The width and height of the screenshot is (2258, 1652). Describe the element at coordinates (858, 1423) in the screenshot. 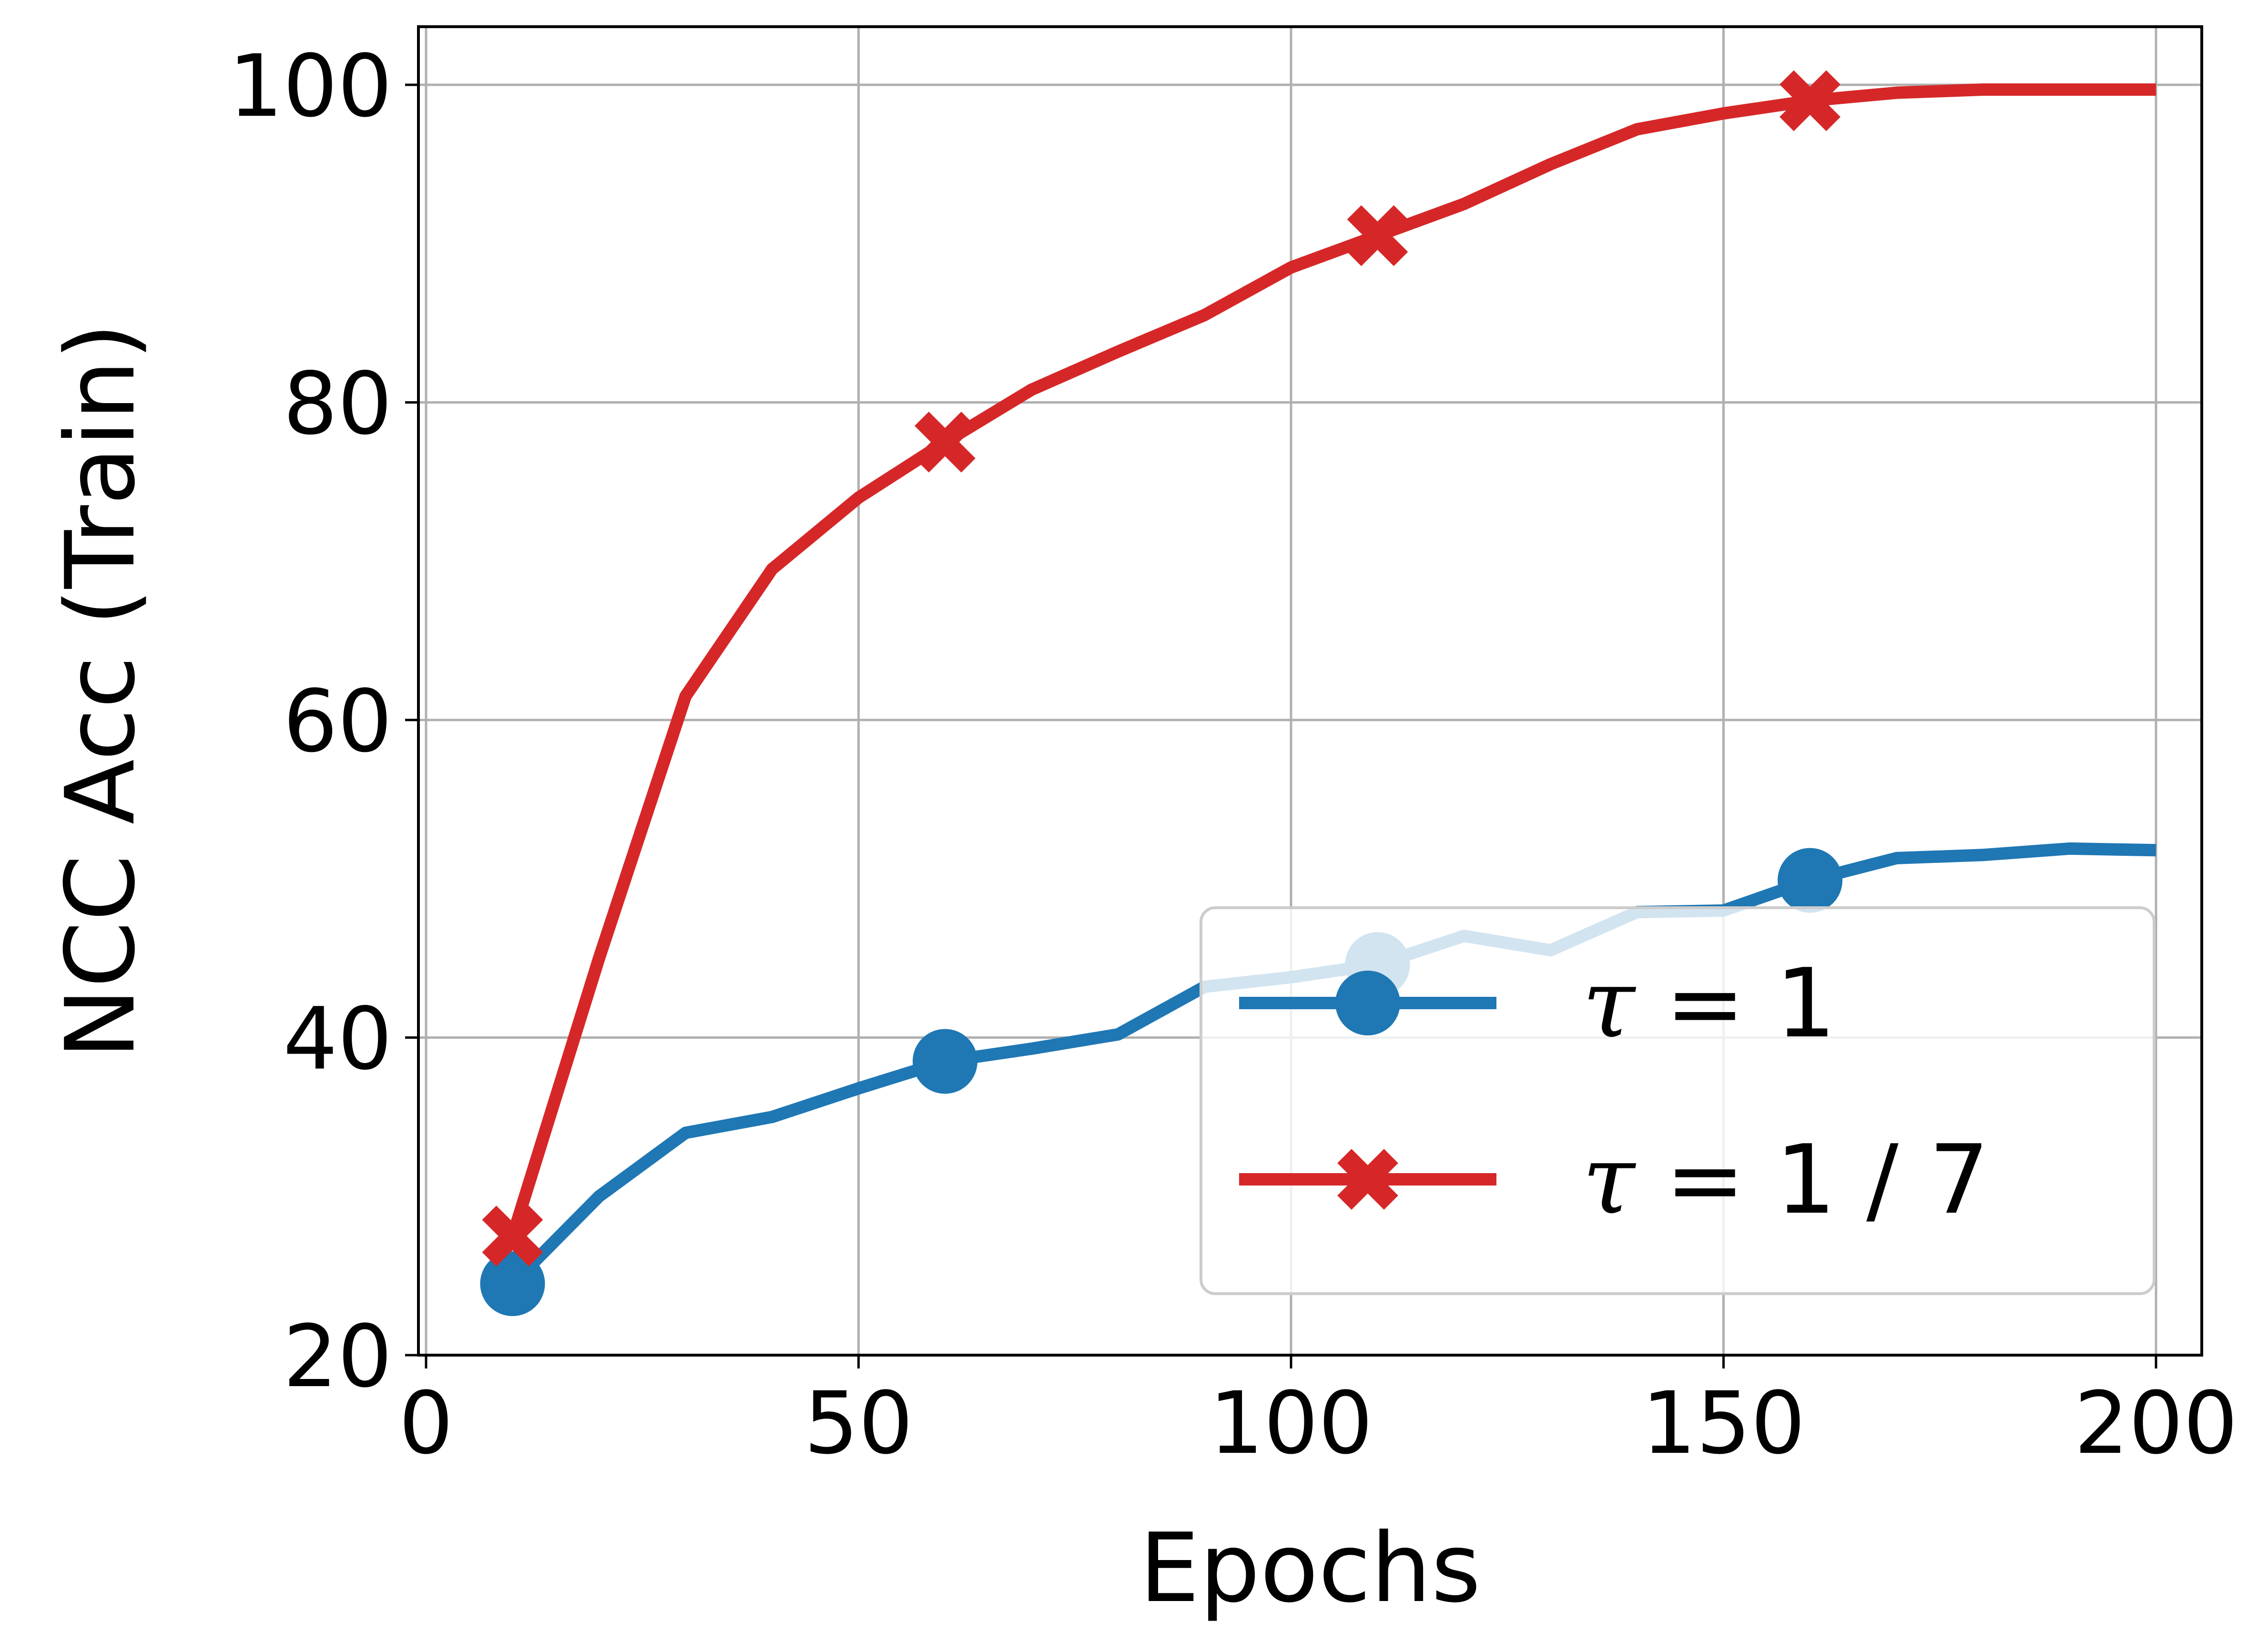

I see `x-tick-label: 50` at that location.